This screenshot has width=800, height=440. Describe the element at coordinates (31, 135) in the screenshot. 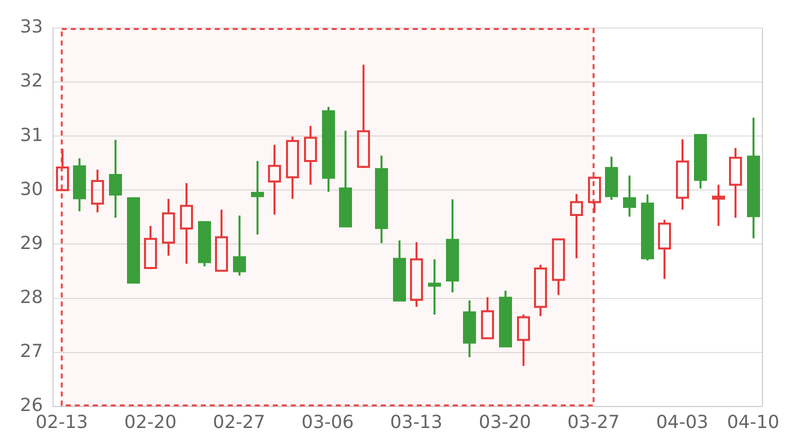

I see `y-tick-label: 31` at that location.